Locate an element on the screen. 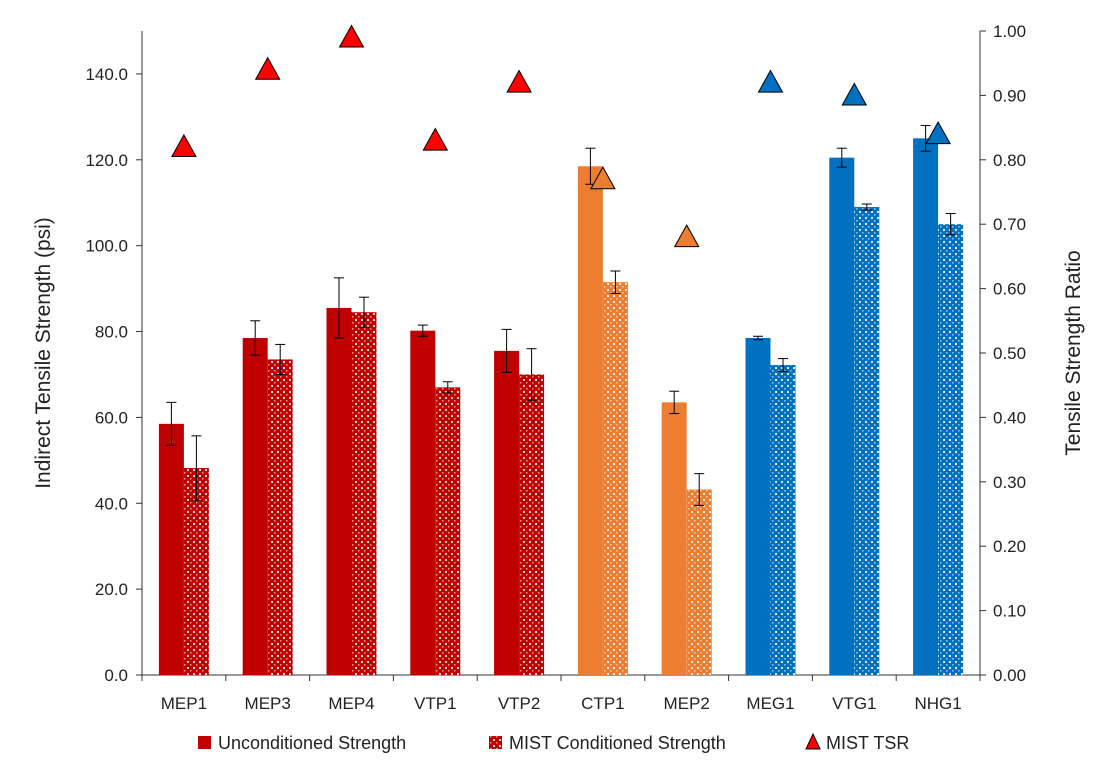 The image size is (1107, 770). left-axis-title: Indirect Tensile Strength (psi) is located at coordinates (43, 353).